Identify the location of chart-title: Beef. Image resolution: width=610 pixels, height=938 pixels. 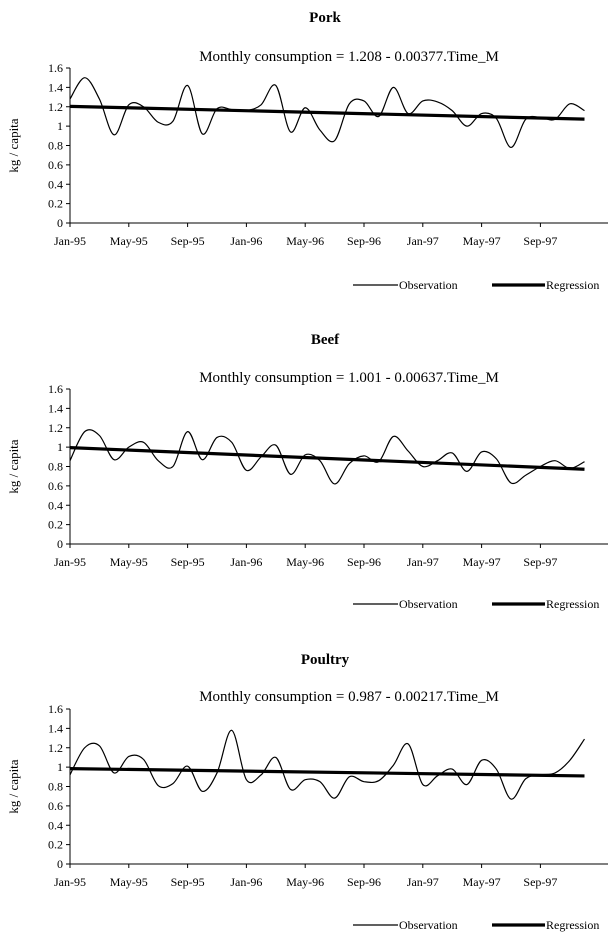
(325, 340).